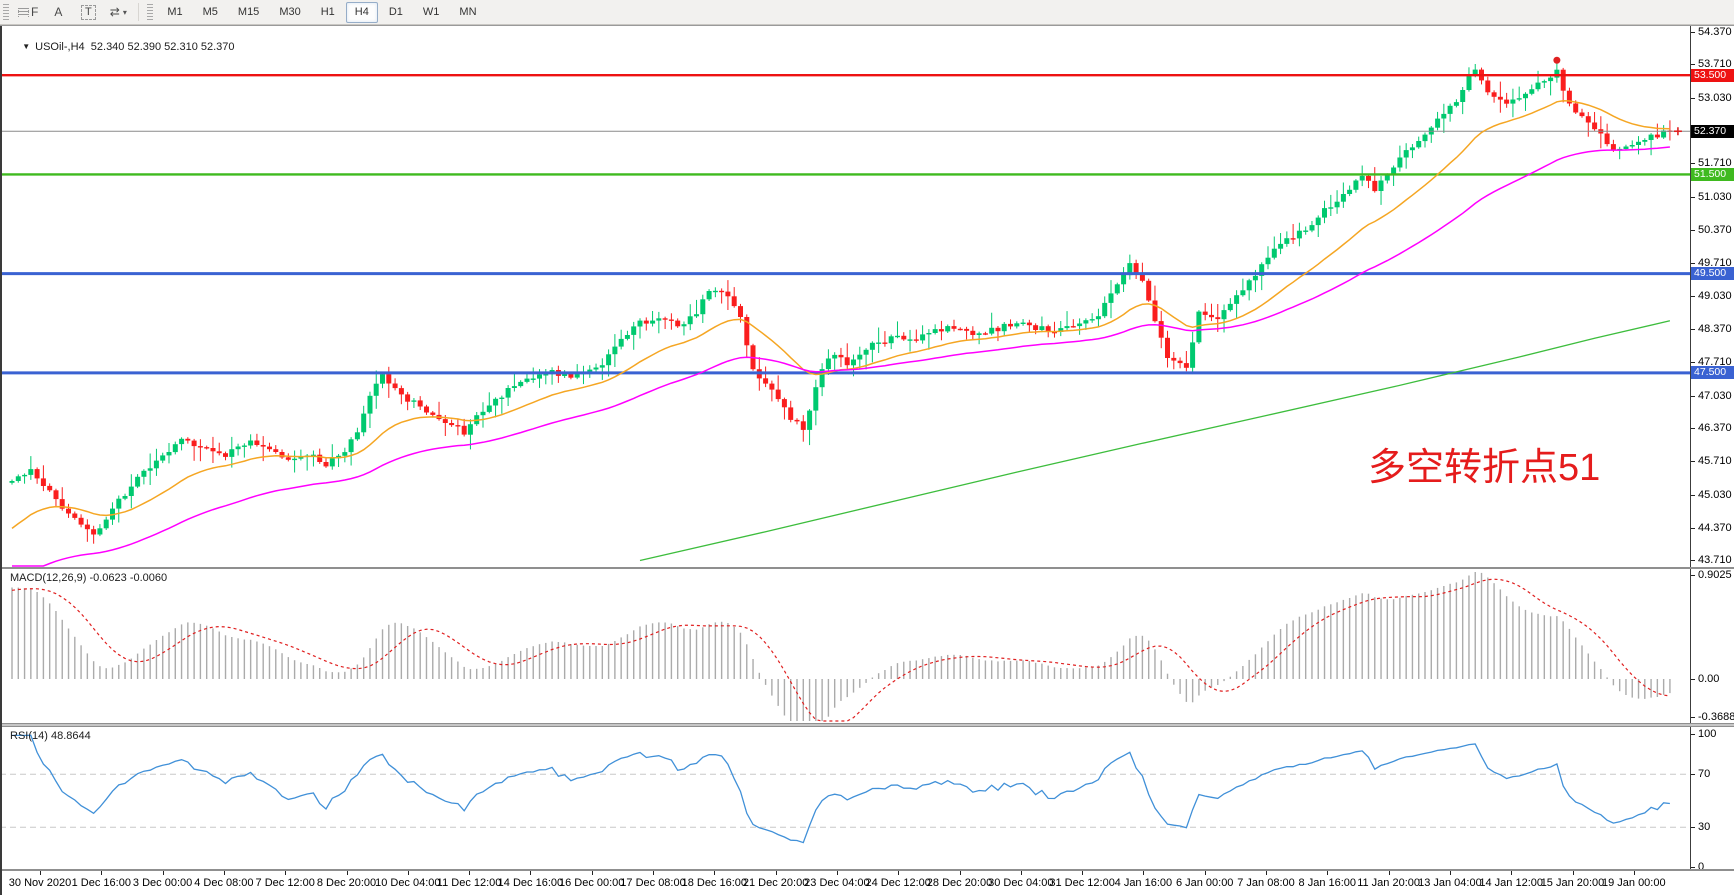 The height and width of the screenshot is (895, 1734). Describe the element at coordinates (361, 12) in the screenshot. I see `timeframe-h4-button: H4` at that location.